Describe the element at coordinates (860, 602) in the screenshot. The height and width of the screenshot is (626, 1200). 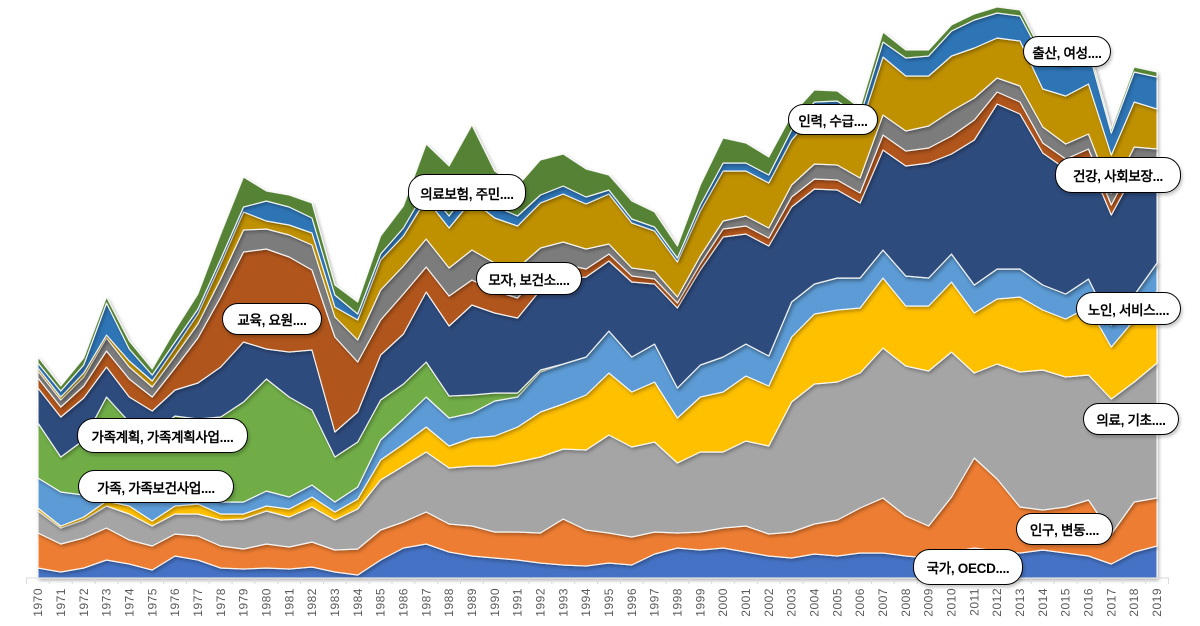
I see `x-axis-label-2006: 2006` at that location.